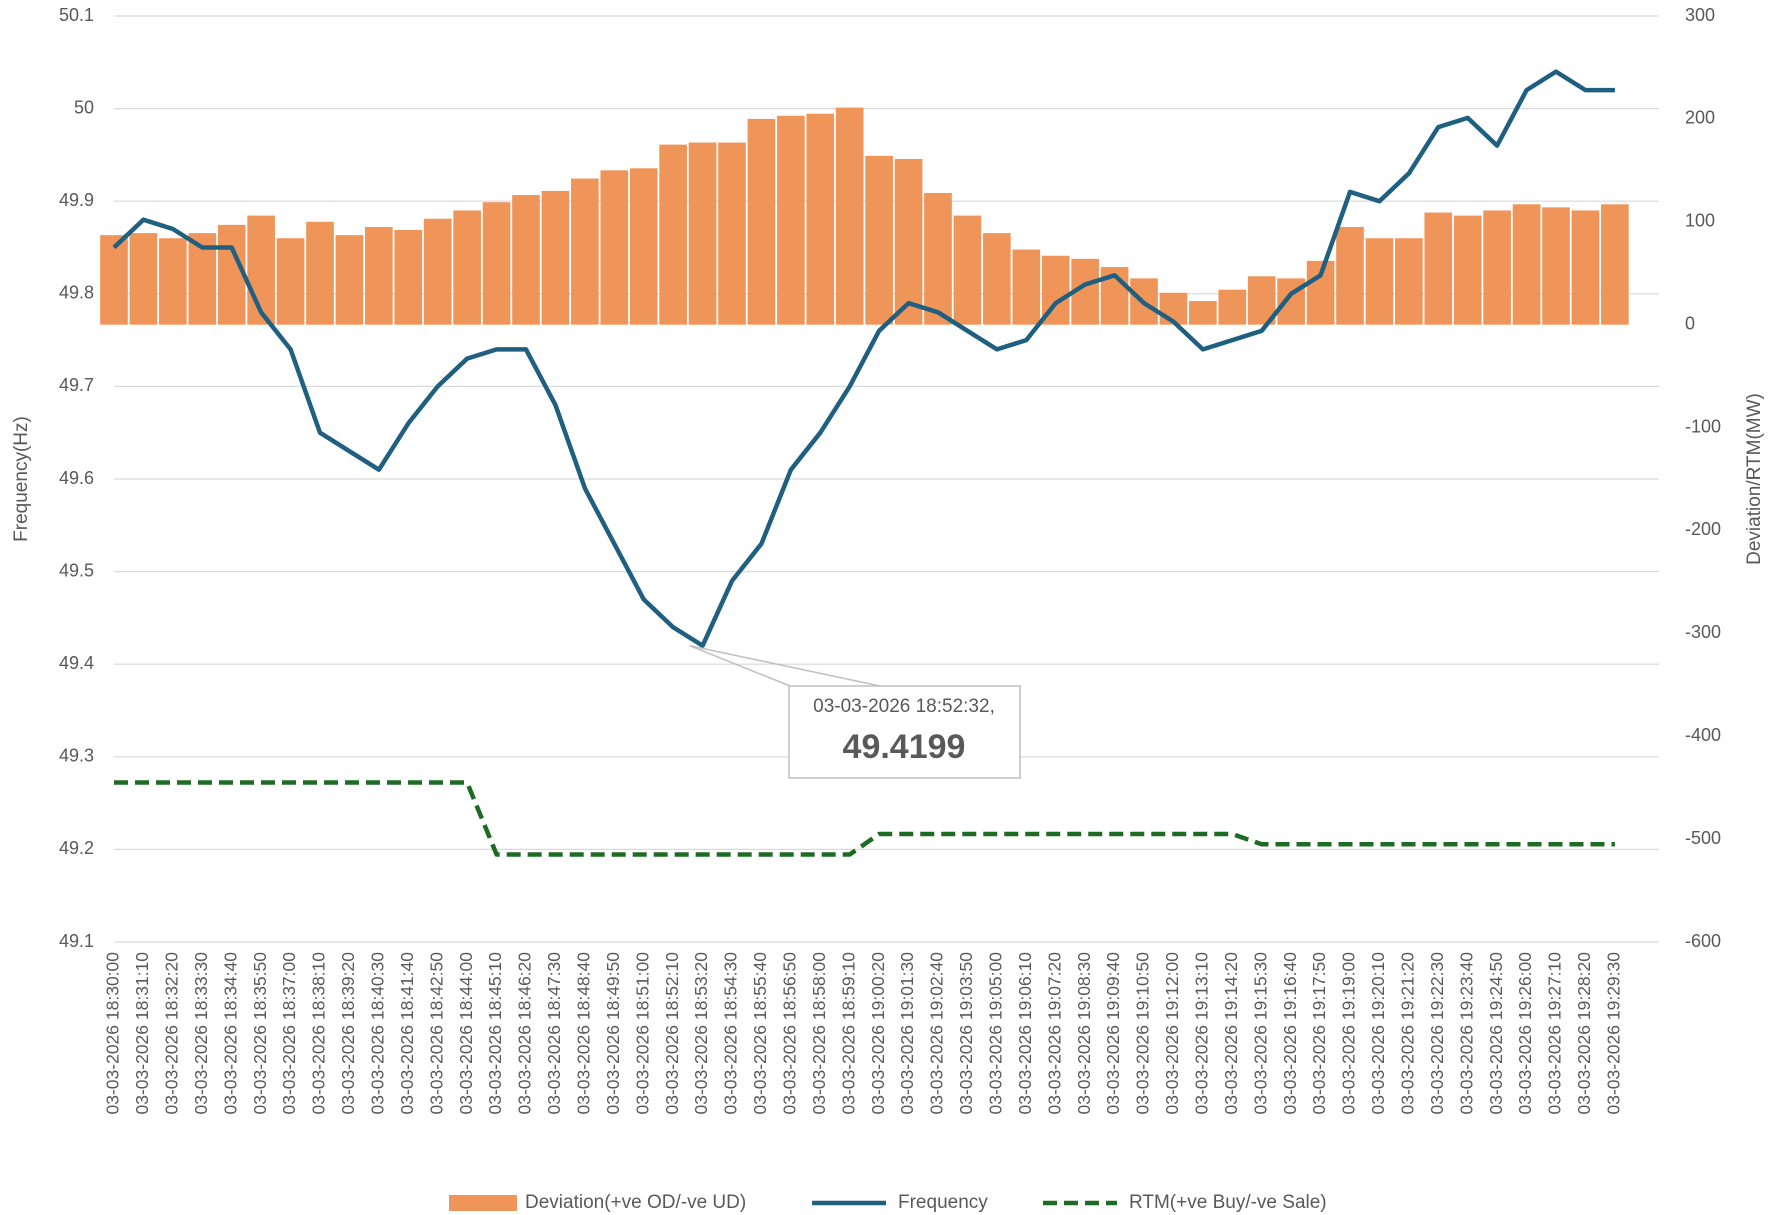 This screenshot has height=1215, width=1776. Describe the element at coordinates (348, 1033) in the screenshot. I see `x-tick-label: 03-03-2026 18:39:20` at that location.